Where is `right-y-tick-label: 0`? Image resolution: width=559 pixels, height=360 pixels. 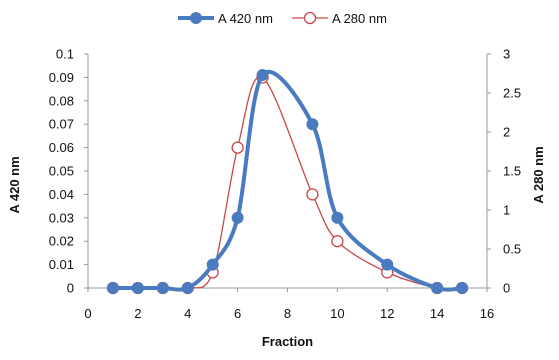 right-y-tick-label: 0 is located at coordinates (506, 288).